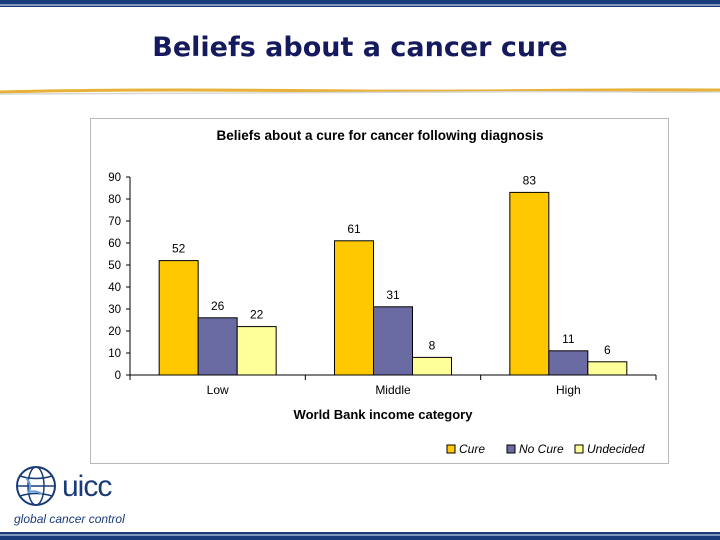 The image size is (720, 540). Describe the element at coordinates (218, 390) in the screenshot. I see `x-tick-label: Low` at that location.